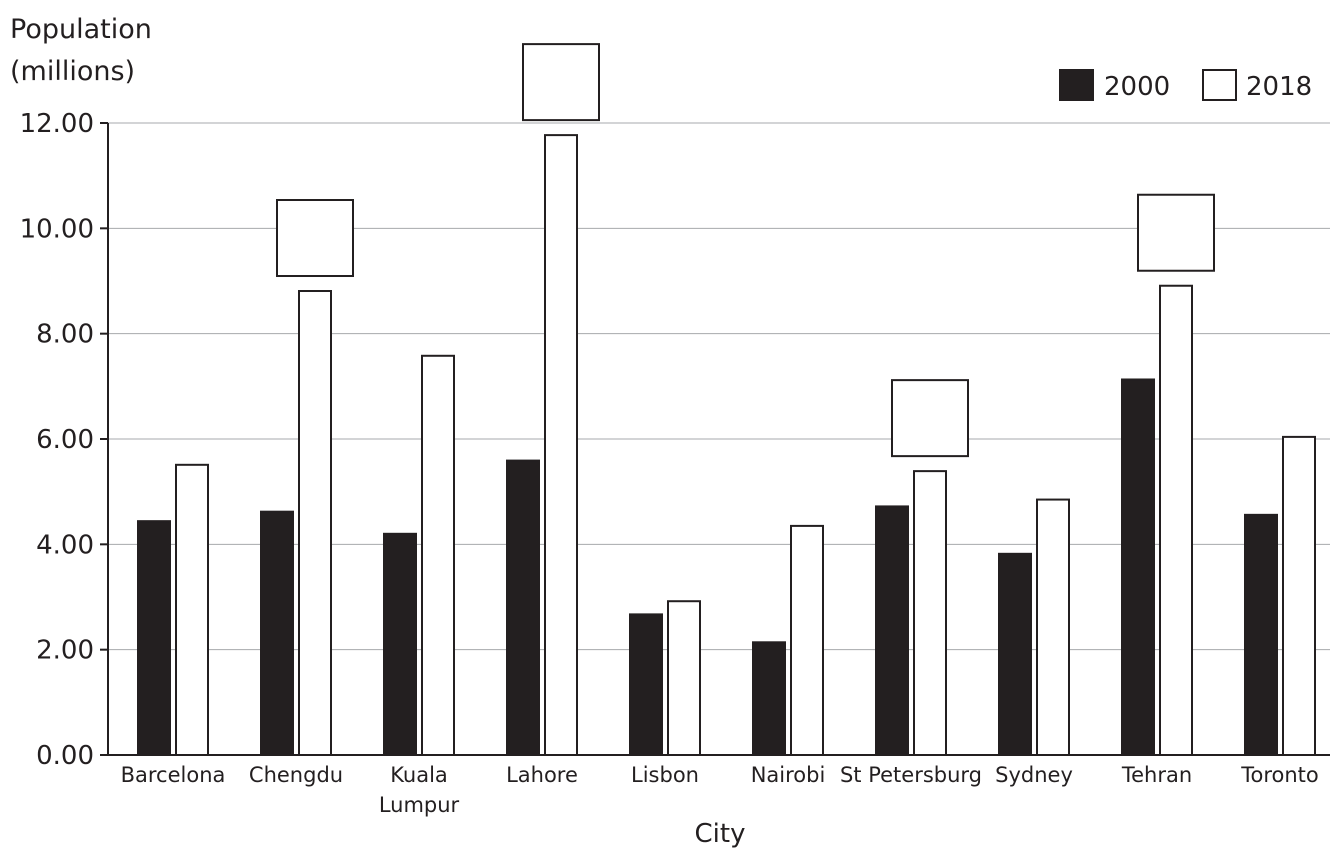 The height and width of the screenshot is (849, 1330). What do you see at coordinates (684, 678) in the screenshot?
I see `bar-lisbon-2018` at bounding box center [684, 678].